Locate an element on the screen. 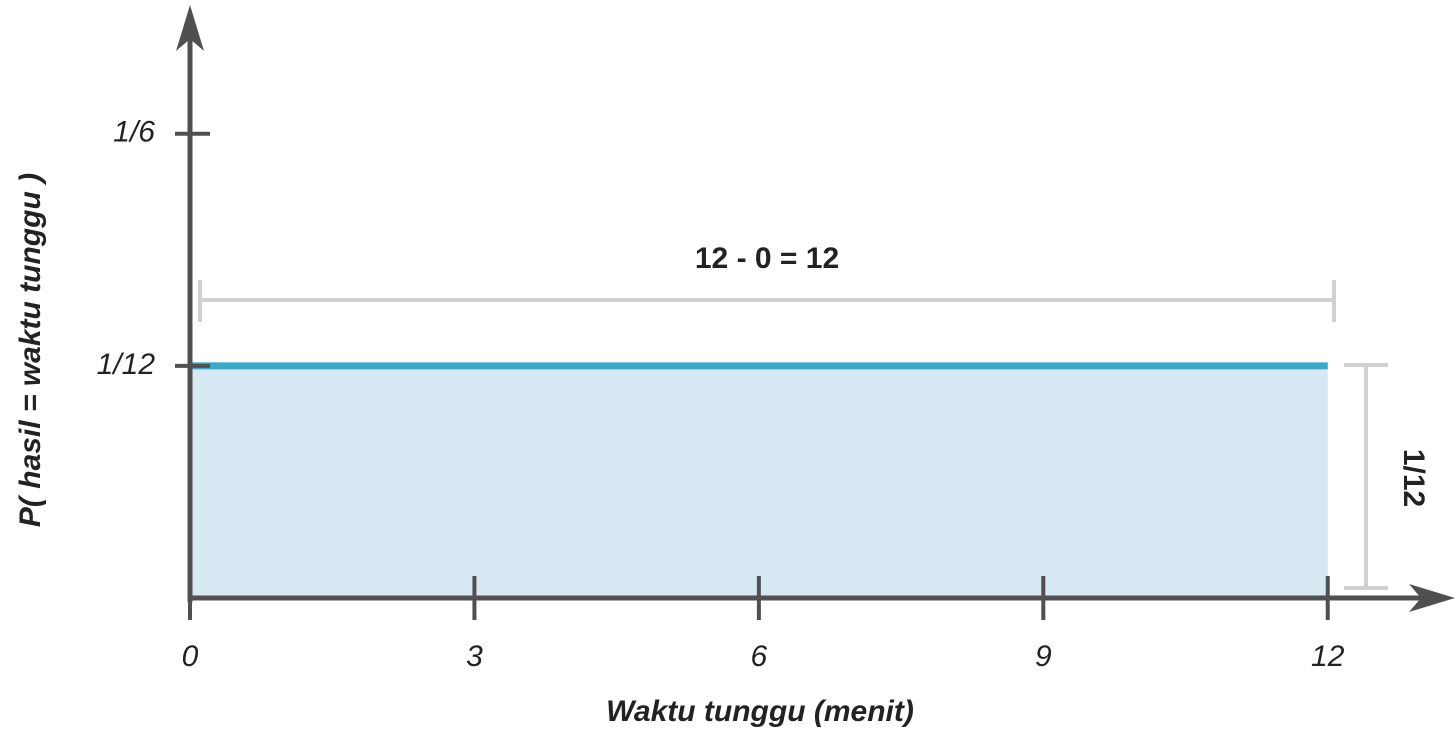  y-tick-label: 1/6 is located at coordinates (134, 132).